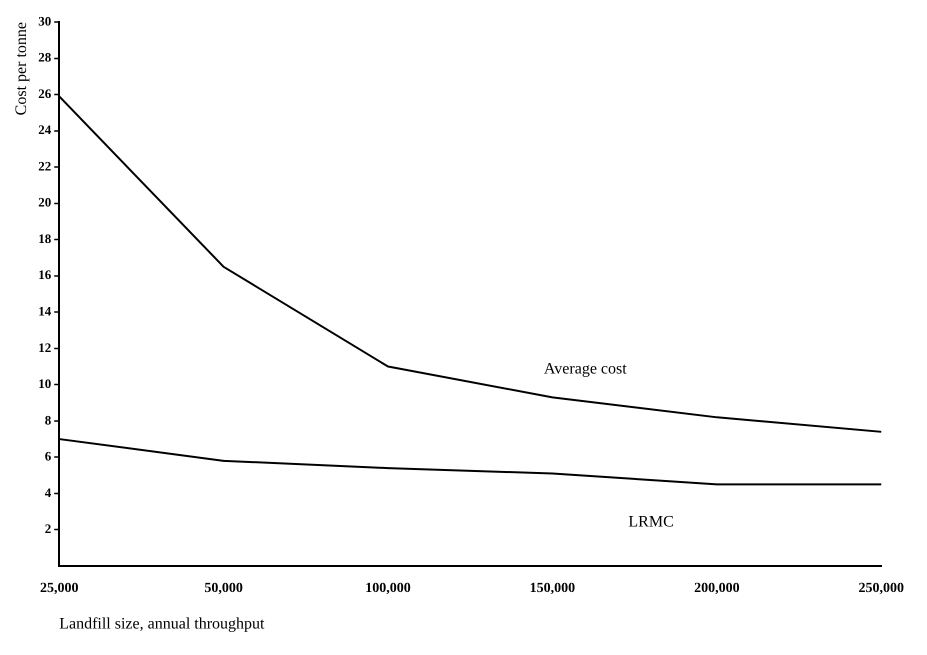 The image size is (927, 655). Describe the element at coordinates (162, 624) in the screenshot. I see `x-axis-title: Landfill size, annual throughput` at that location.